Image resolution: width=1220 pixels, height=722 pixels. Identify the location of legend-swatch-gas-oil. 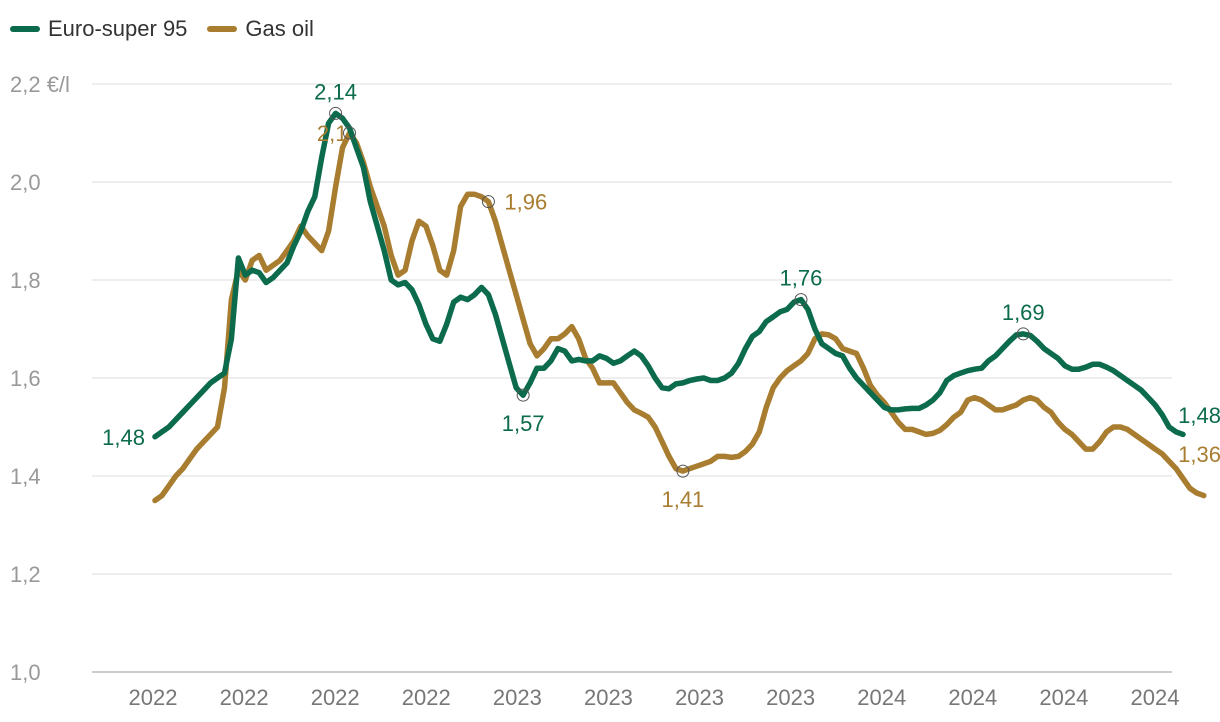
(222, 29).